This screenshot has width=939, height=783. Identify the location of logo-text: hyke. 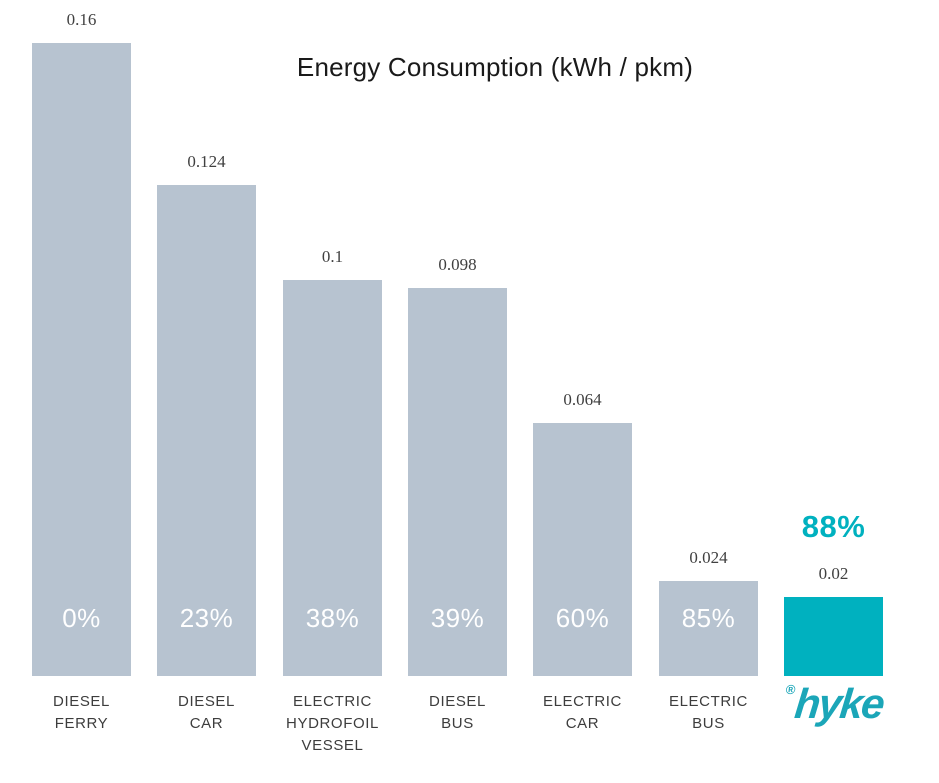
(839, 703).